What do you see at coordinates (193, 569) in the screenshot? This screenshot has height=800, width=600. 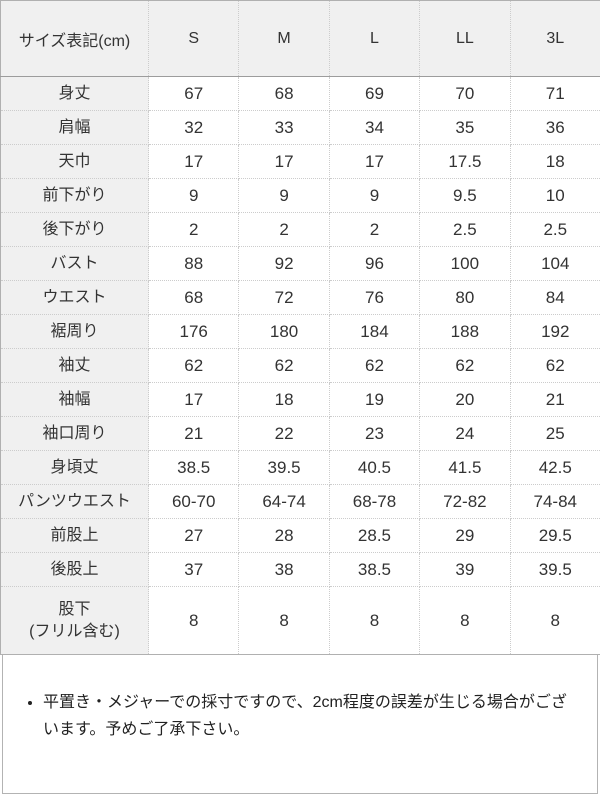 I see `size-value-cell: 37` at bounding box center [193, 569].